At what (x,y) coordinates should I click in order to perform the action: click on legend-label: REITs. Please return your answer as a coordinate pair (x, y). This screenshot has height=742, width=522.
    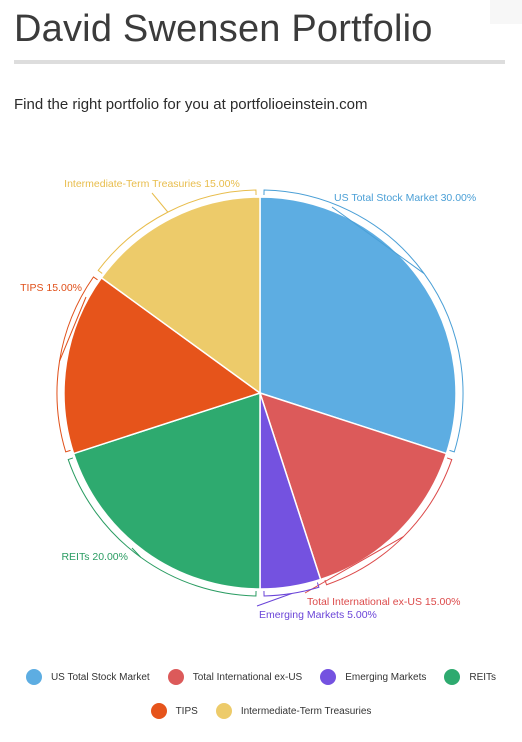
    Looking at the image, I should click on (483, 677).